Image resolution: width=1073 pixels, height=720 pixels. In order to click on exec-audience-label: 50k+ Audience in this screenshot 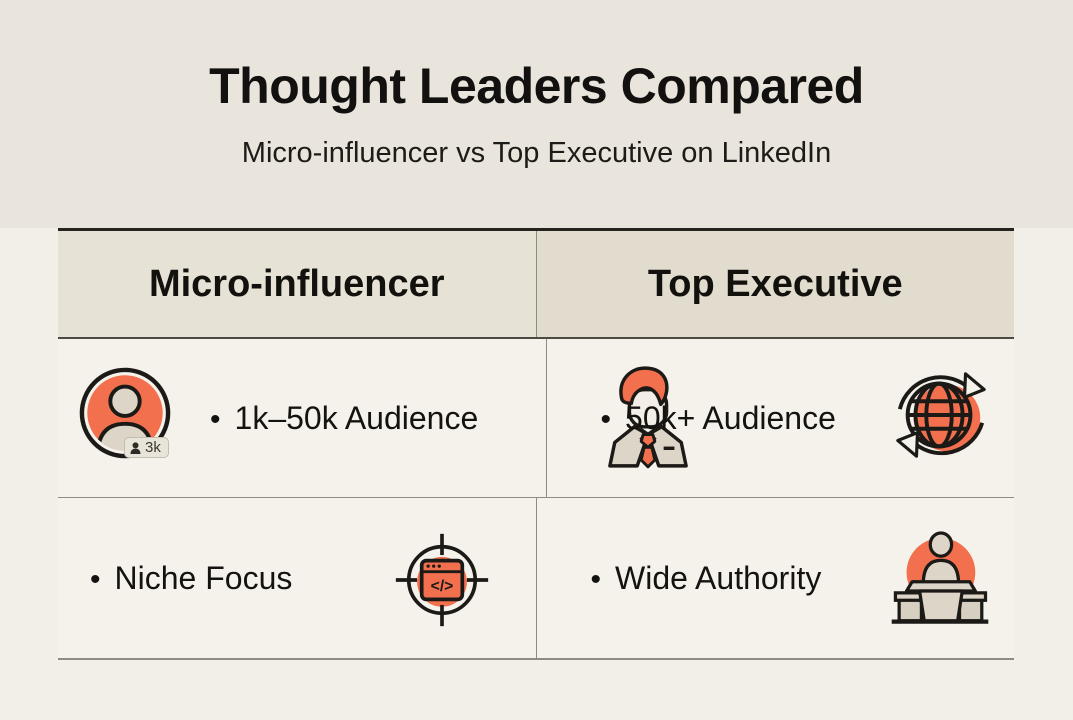, I will do `click(730, 417)`.